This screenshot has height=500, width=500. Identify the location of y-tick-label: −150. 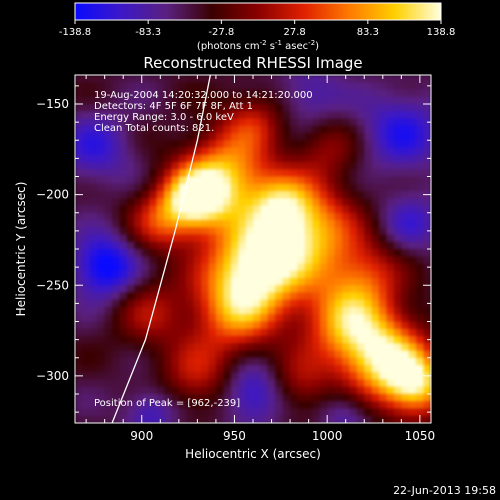
(52, 104).